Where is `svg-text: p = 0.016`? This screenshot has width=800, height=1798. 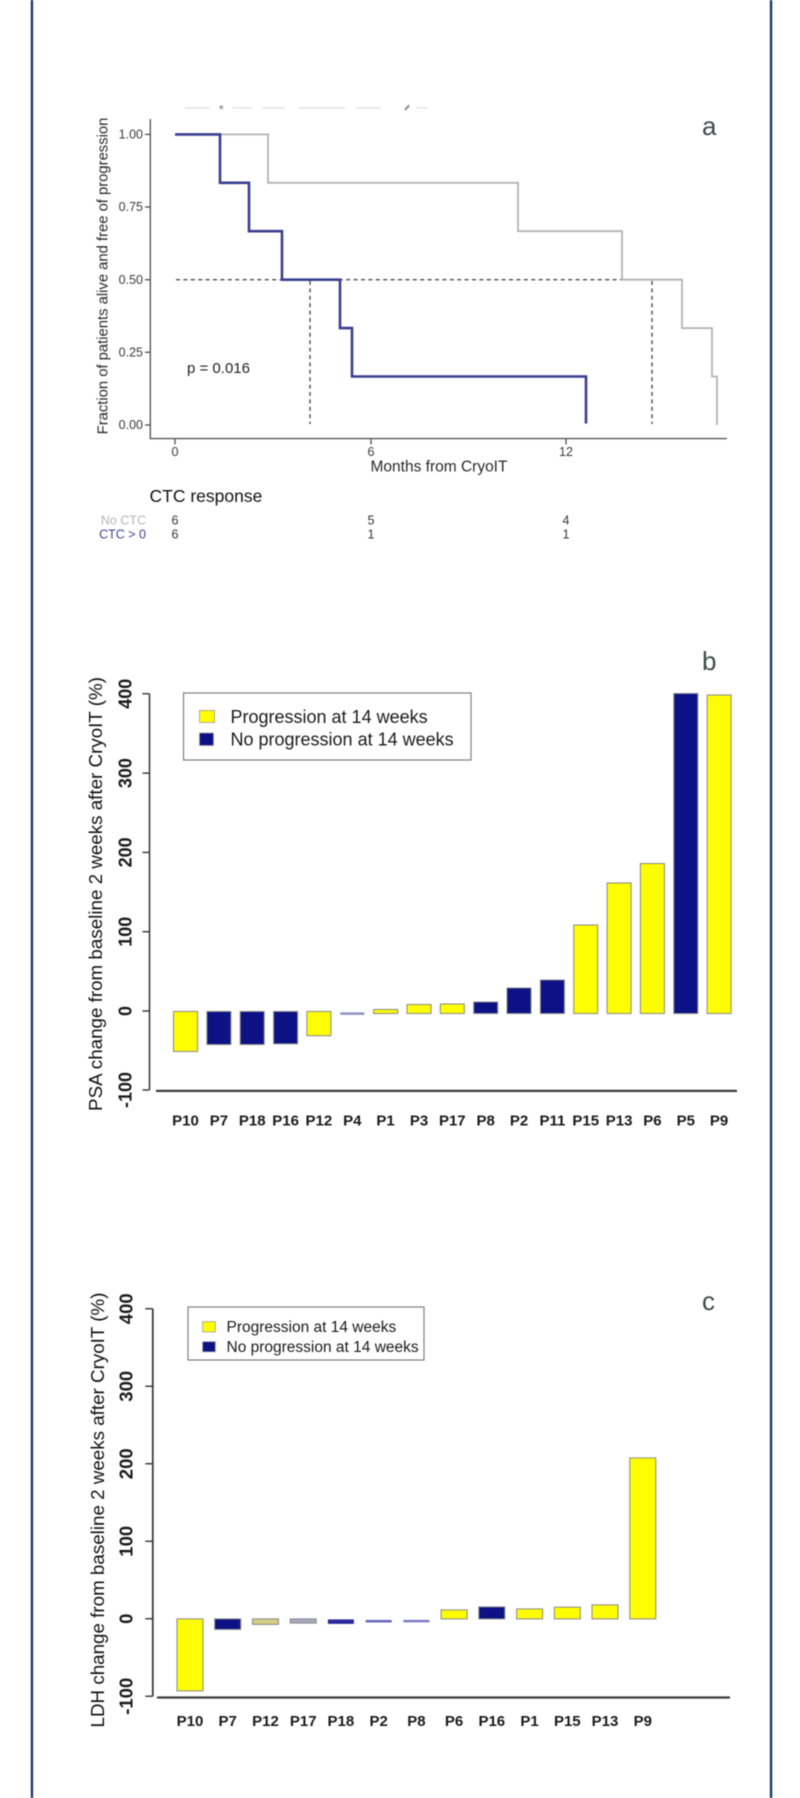 svg-text: p = 0.016 is located at coordinates (218, 368).